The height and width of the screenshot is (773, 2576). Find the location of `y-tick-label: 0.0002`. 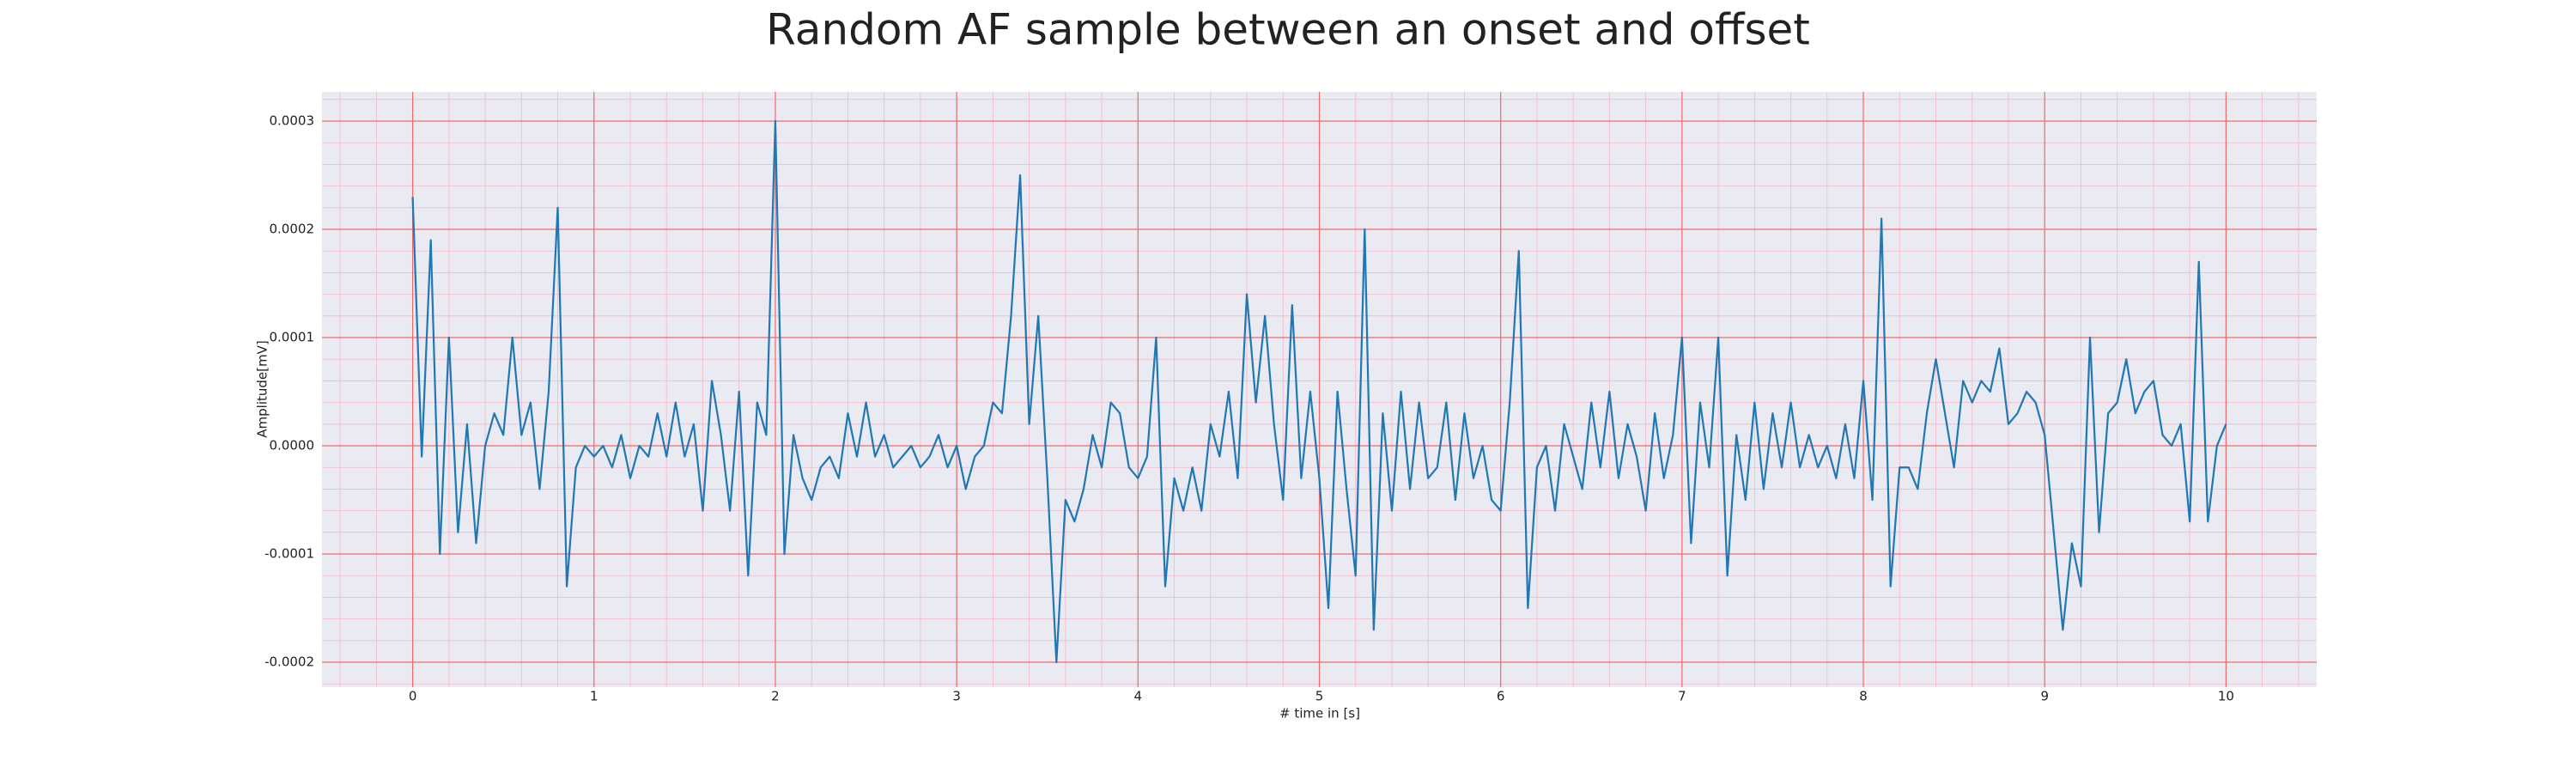

y-tick-label: 0.0002 is located at coordinates (292, 229).